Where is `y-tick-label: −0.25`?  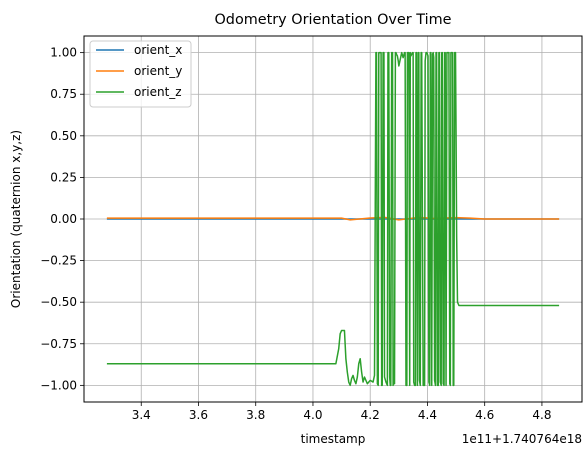 y-tick-label: −0.25 is located at coordinates (58, 261).